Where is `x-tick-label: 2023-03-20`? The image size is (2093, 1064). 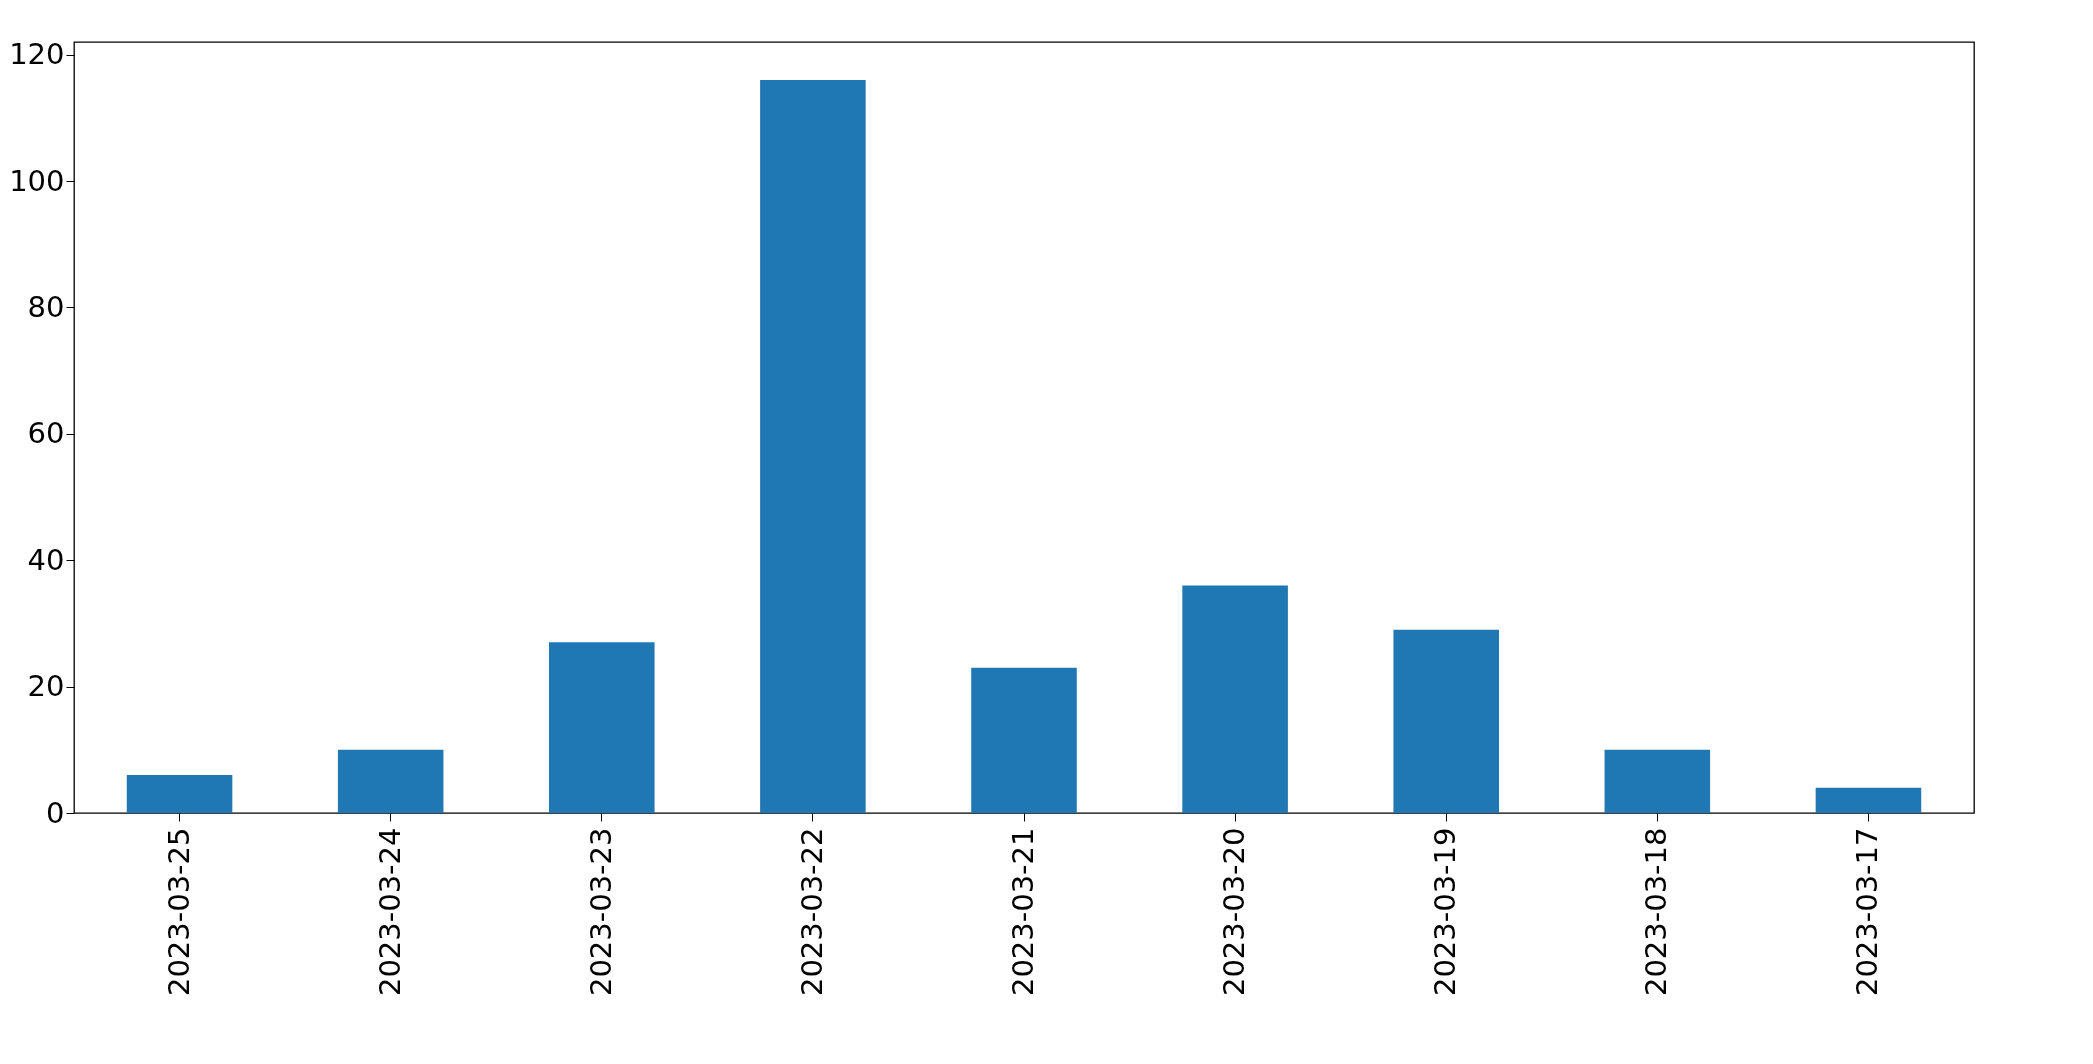
x-tick-label: 2023-03-20 is located at coordinates (1234, 912).